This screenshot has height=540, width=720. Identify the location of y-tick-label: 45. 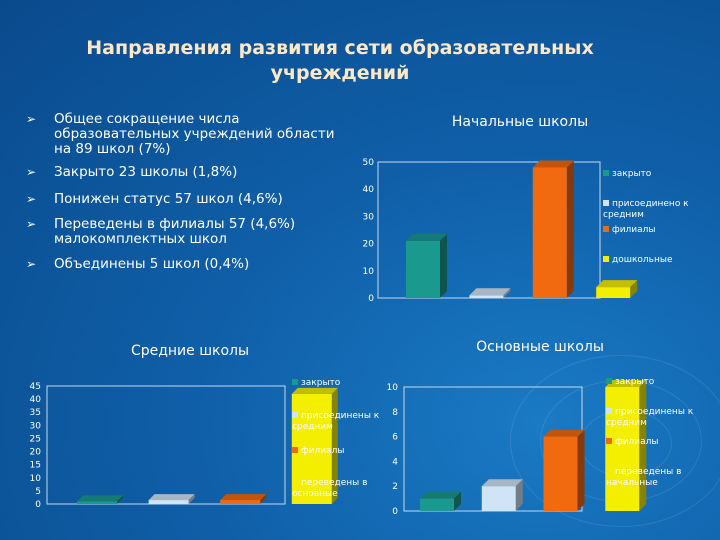
(35, 387).